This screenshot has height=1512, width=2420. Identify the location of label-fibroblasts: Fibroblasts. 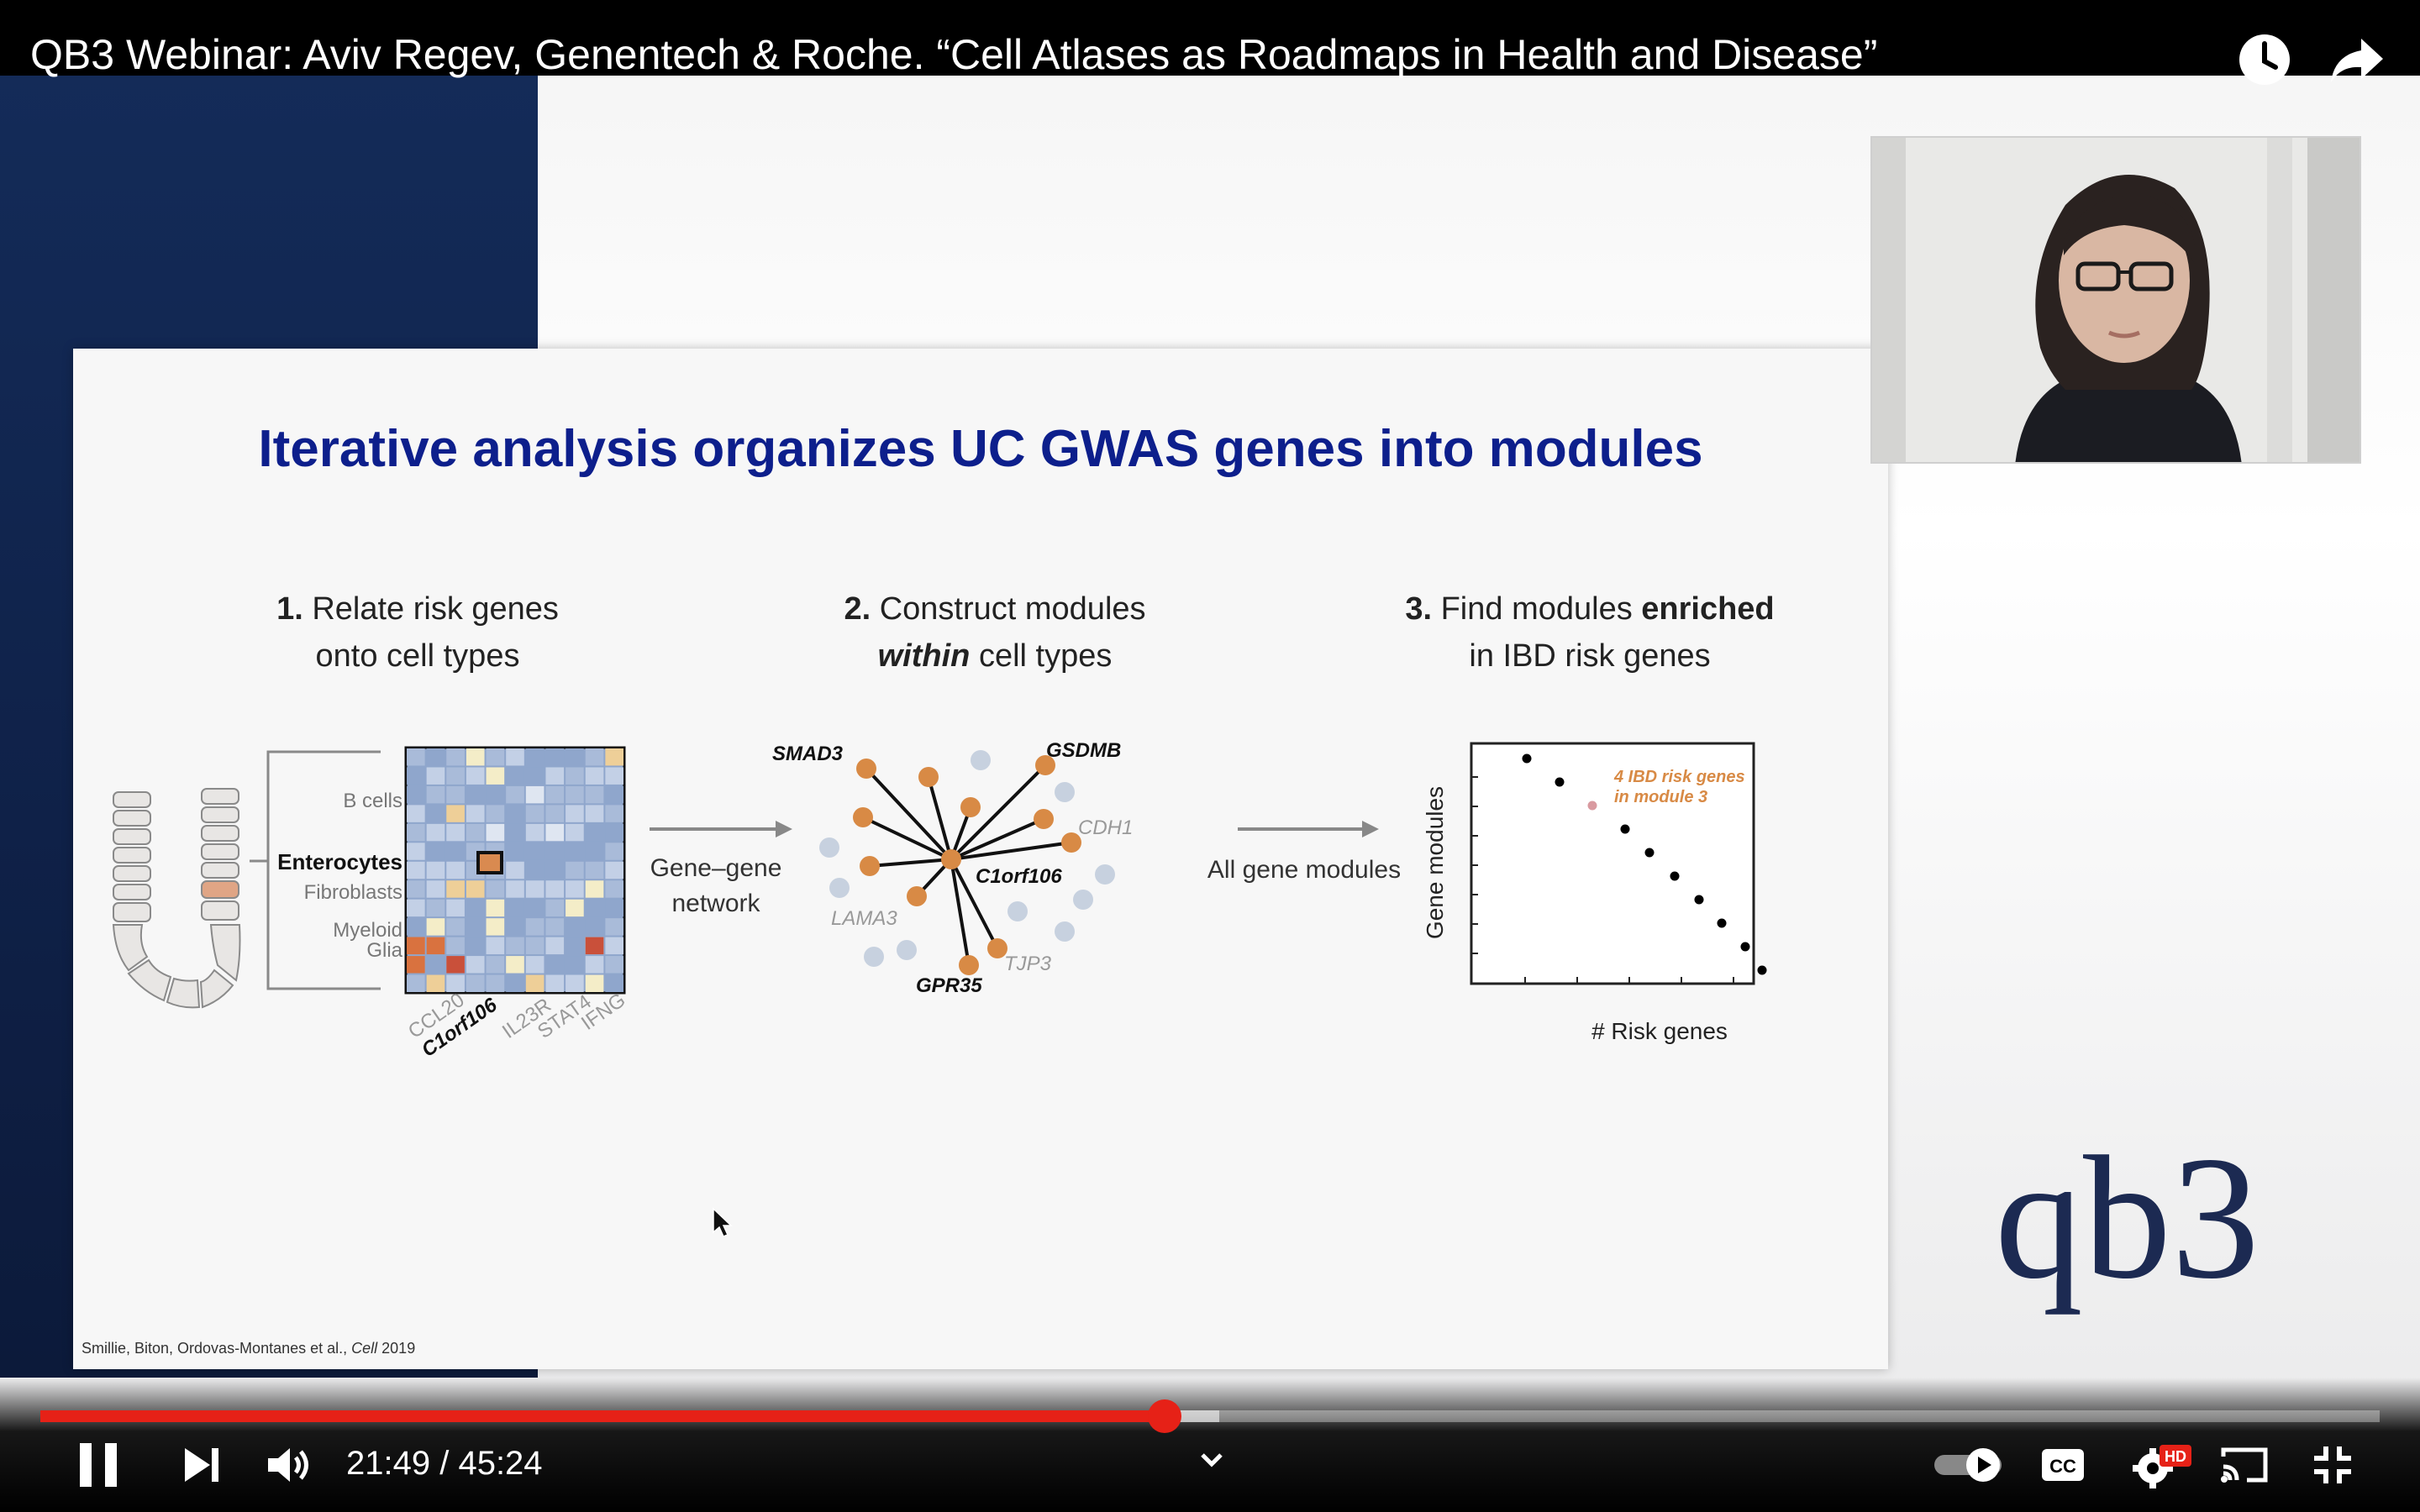
(353, 892).